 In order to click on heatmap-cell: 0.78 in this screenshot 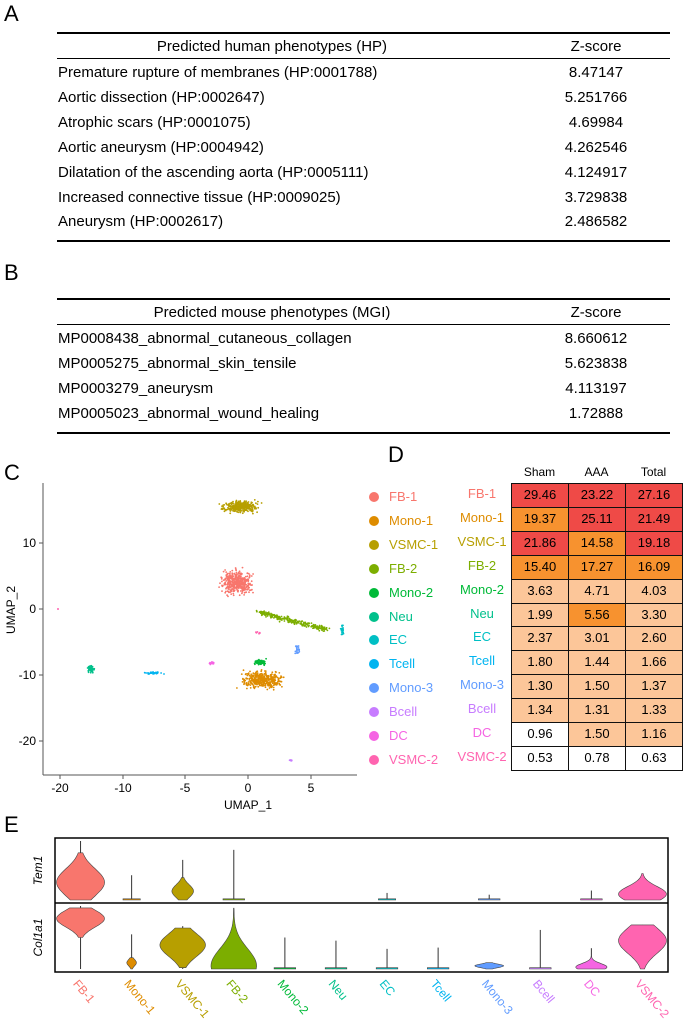, I will do `click(597, 758)`.